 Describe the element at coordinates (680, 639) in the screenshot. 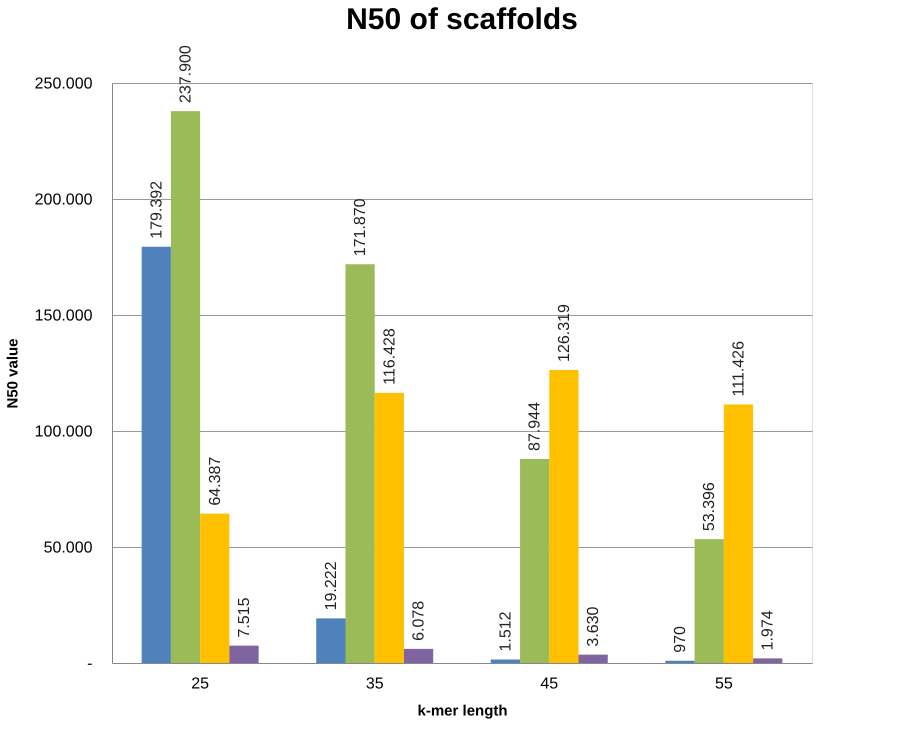

I see `data-label: 970` at that location.